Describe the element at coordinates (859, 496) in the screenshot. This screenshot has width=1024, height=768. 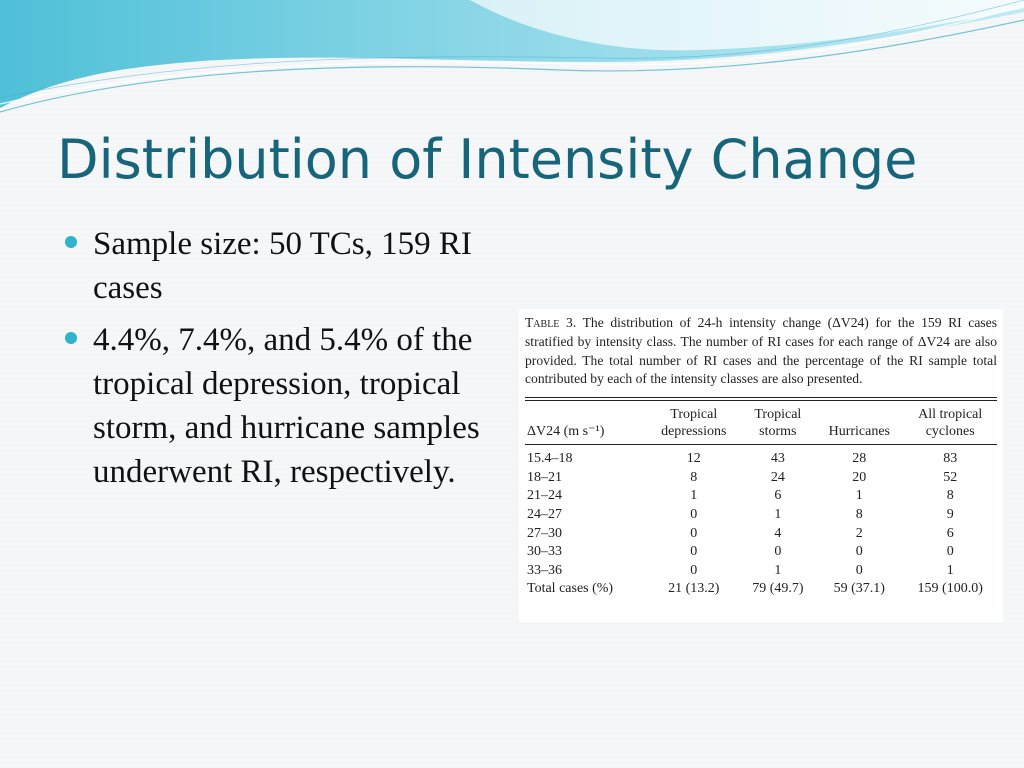
I see `cell-hurricanes: 1` at that location.